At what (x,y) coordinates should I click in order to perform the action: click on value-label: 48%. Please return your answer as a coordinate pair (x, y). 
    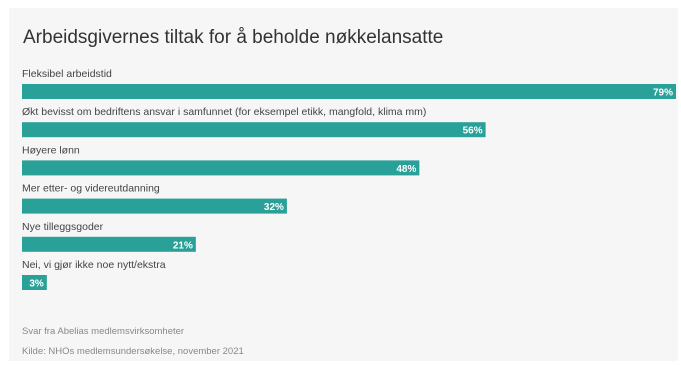
    Looking at the image, I should click on (406, 169).